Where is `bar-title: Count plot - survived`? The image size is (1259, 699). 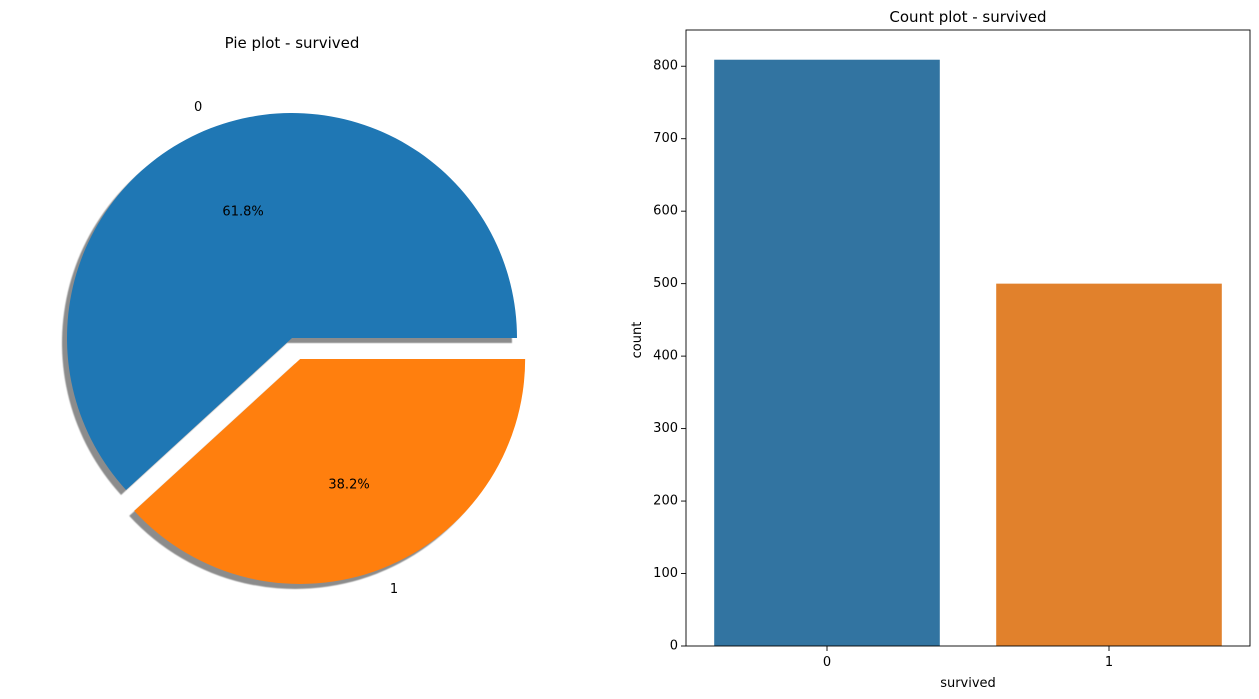 bar-title: Count plot - survived is located at coordinates (967, 17).